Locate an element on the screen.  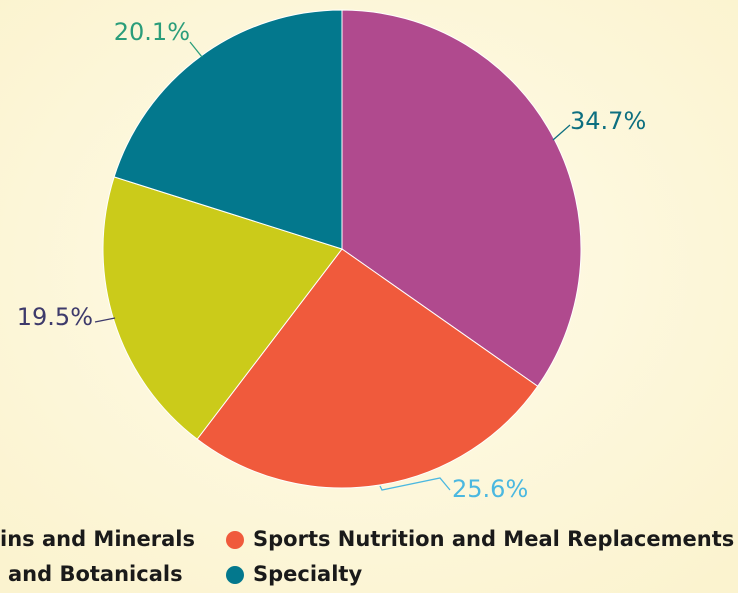
value-label: 20.1% is located at coordinates (152, 32).